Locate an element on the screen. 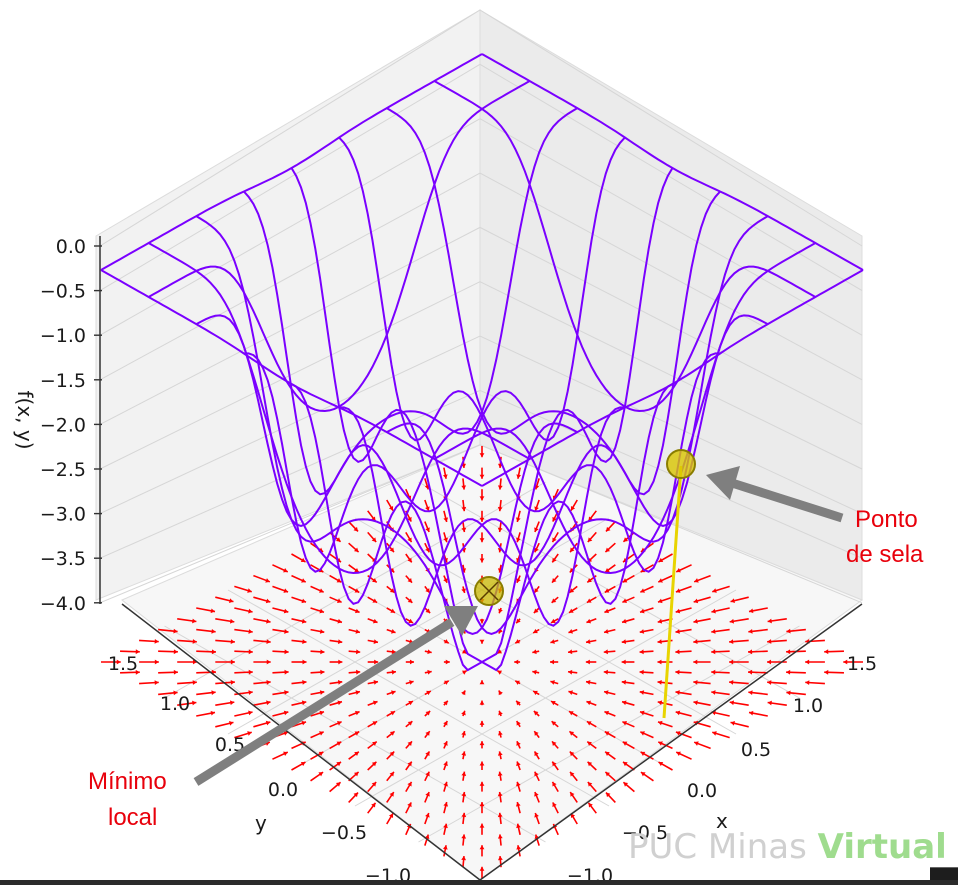  z-tick-label: −0.5 is located at coordinates (63, 292).